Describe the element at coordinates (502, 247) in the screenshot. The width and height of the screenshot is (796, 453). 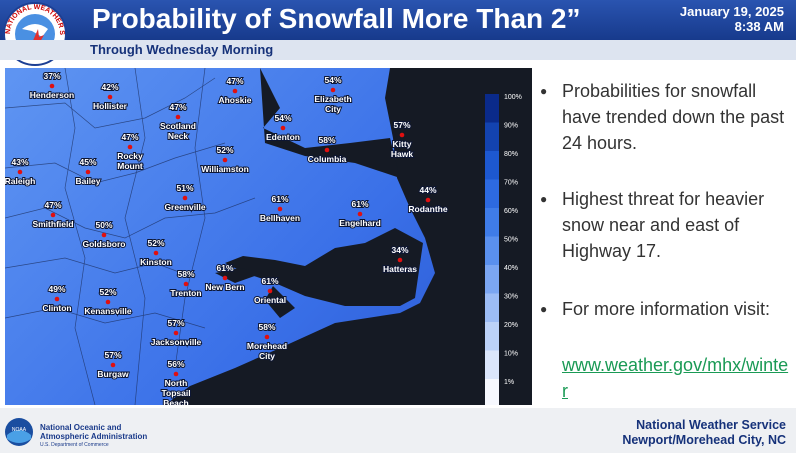
I see `legend: 100% 90% 80% 70% 60% 50% 40% 30% 20% 10% 1%` at that location.